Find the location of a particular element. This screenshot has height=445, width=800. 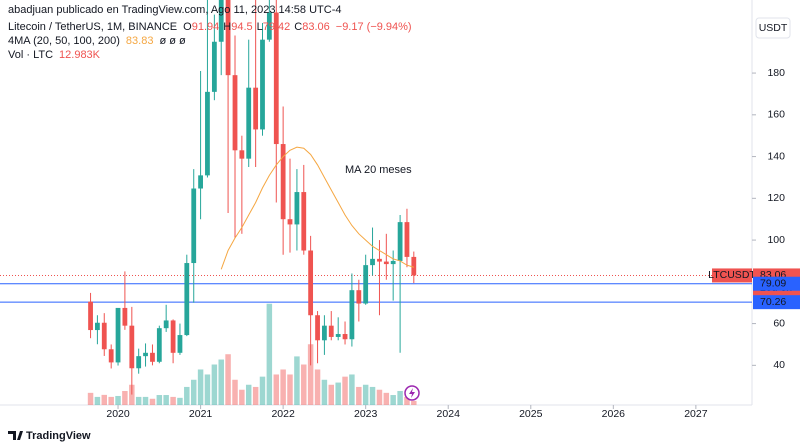

ohlc-letter: O is located at coordinates (187, 27).